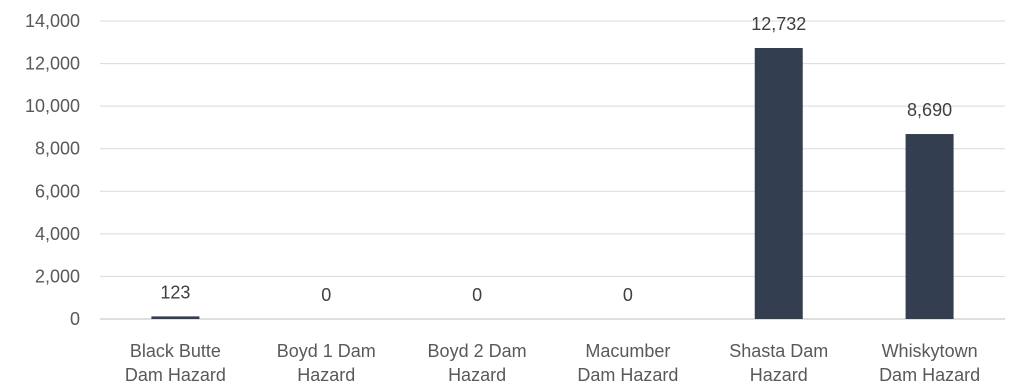 This screenshot has width=1012, height=389. Describe the element at coordinates (57, 149) in the screenshot. I see `y-tick-label: 8,000` at that location.